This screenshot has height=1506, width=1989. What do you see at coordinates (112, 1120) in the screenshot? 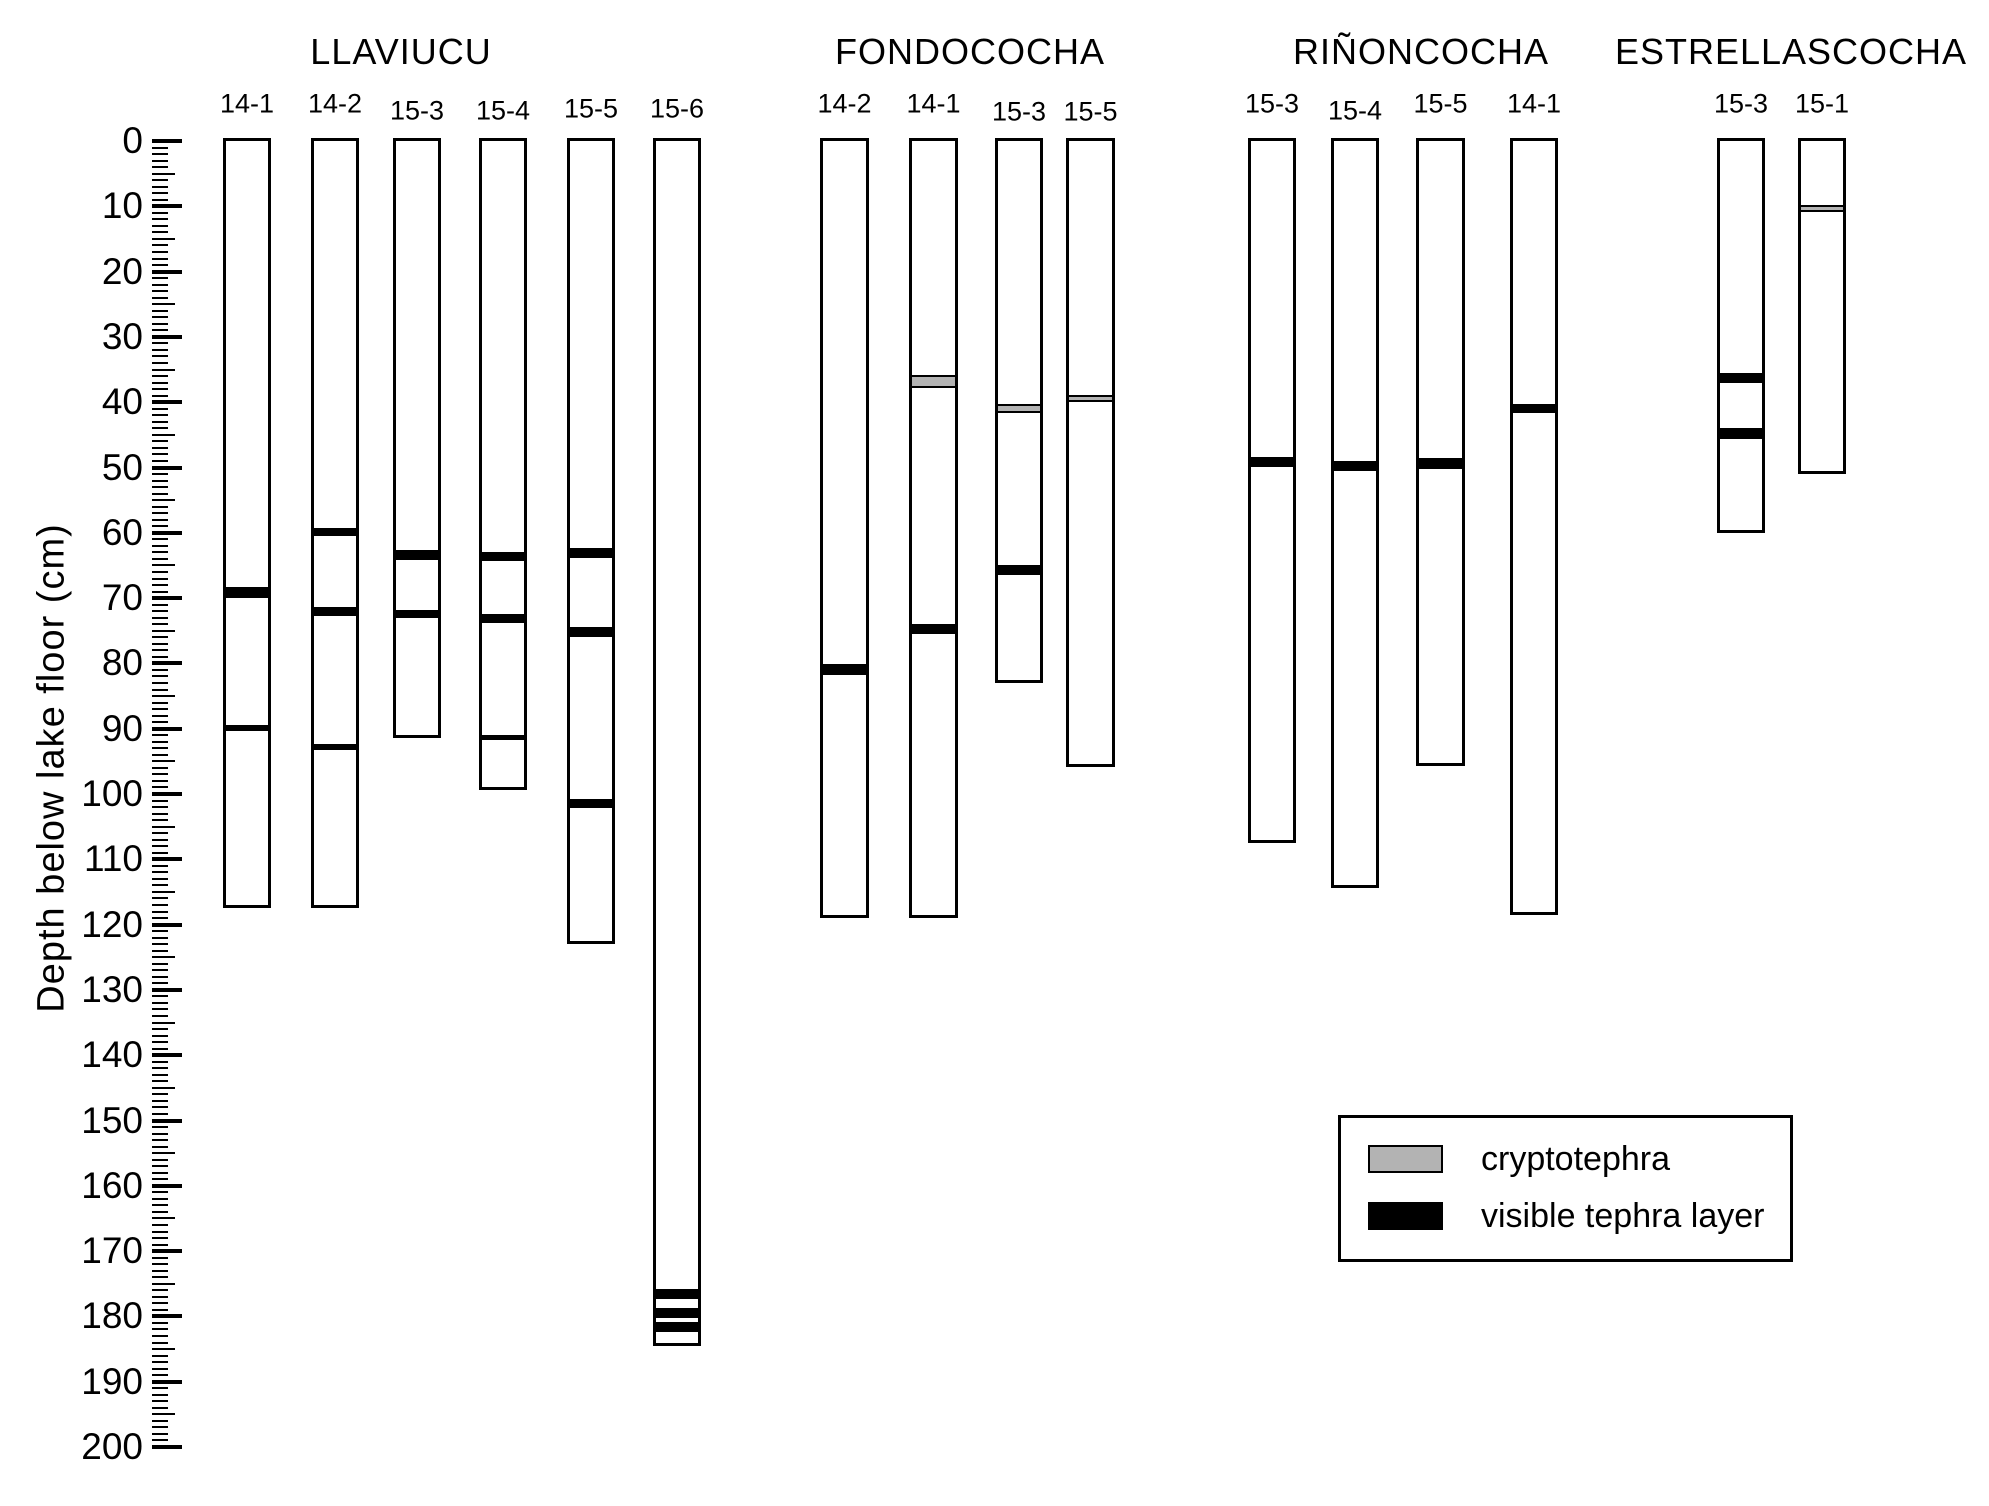
I see `axis-tick-label: 150` at bounding box center [112, 1120].